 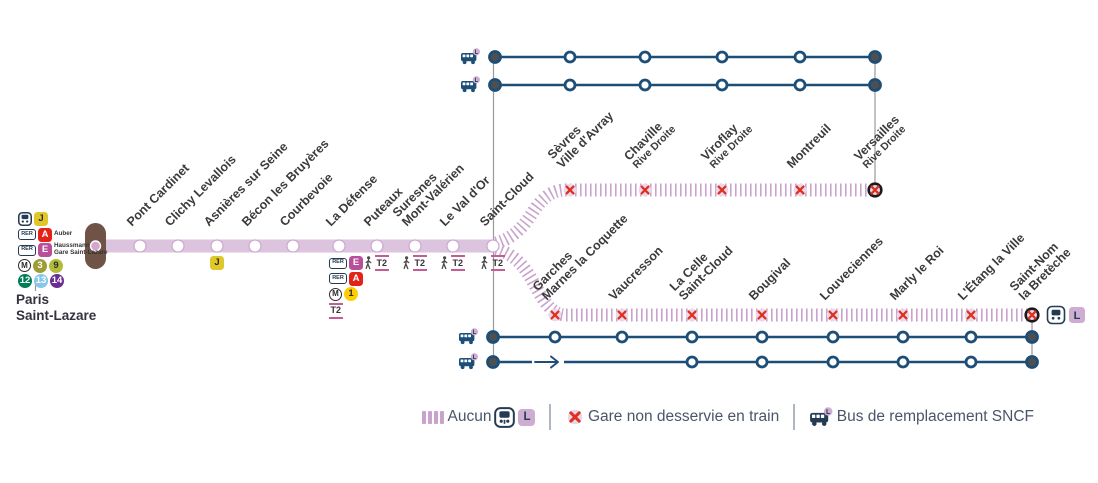 What do you see at coordinates (95, 246) in the screenshot?
I see `terminus-dot` at bounding box center [95, 246].